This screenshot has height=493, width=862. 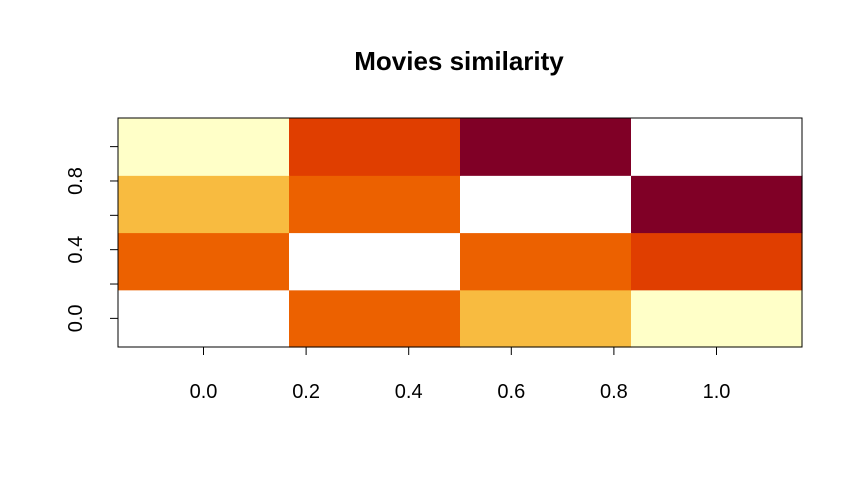 What do you see at coordinates (92, 239) in the screenshot?
I see `y-axis: 0.0 0.4 0.8` at bounding box center [92, 239].